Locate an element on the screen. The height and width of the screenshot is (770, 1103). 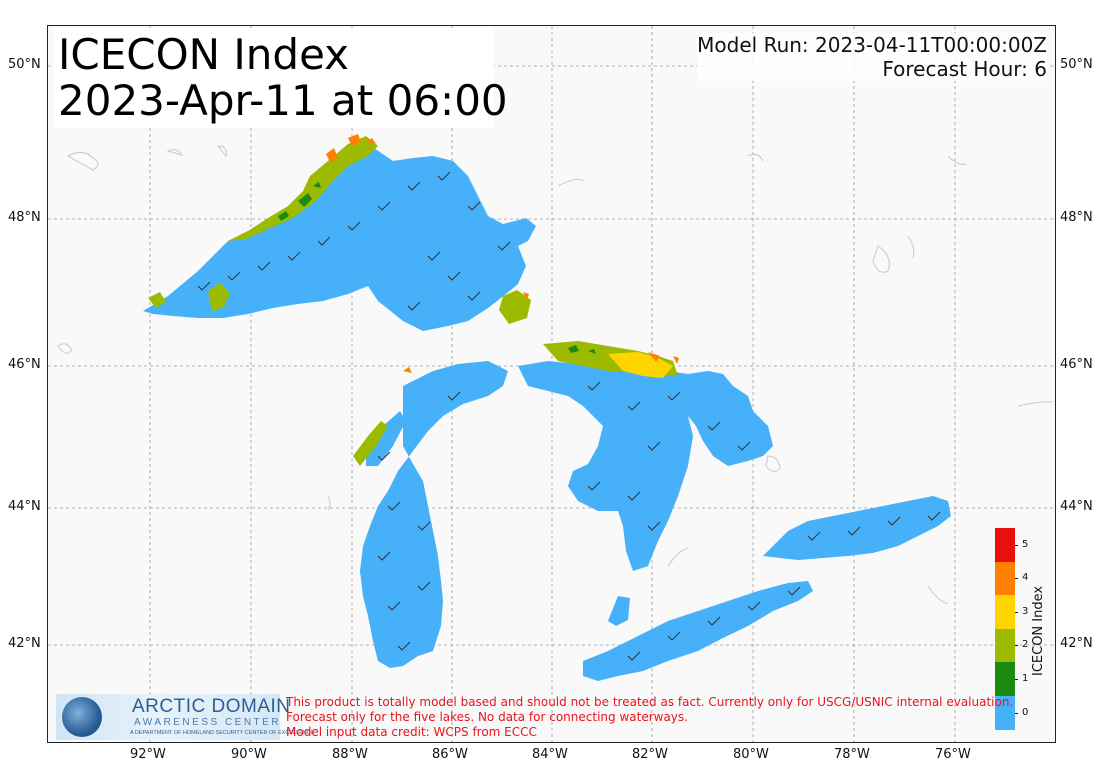
lat-label-right-50: 50°N is located at coordinates (1076, 64).